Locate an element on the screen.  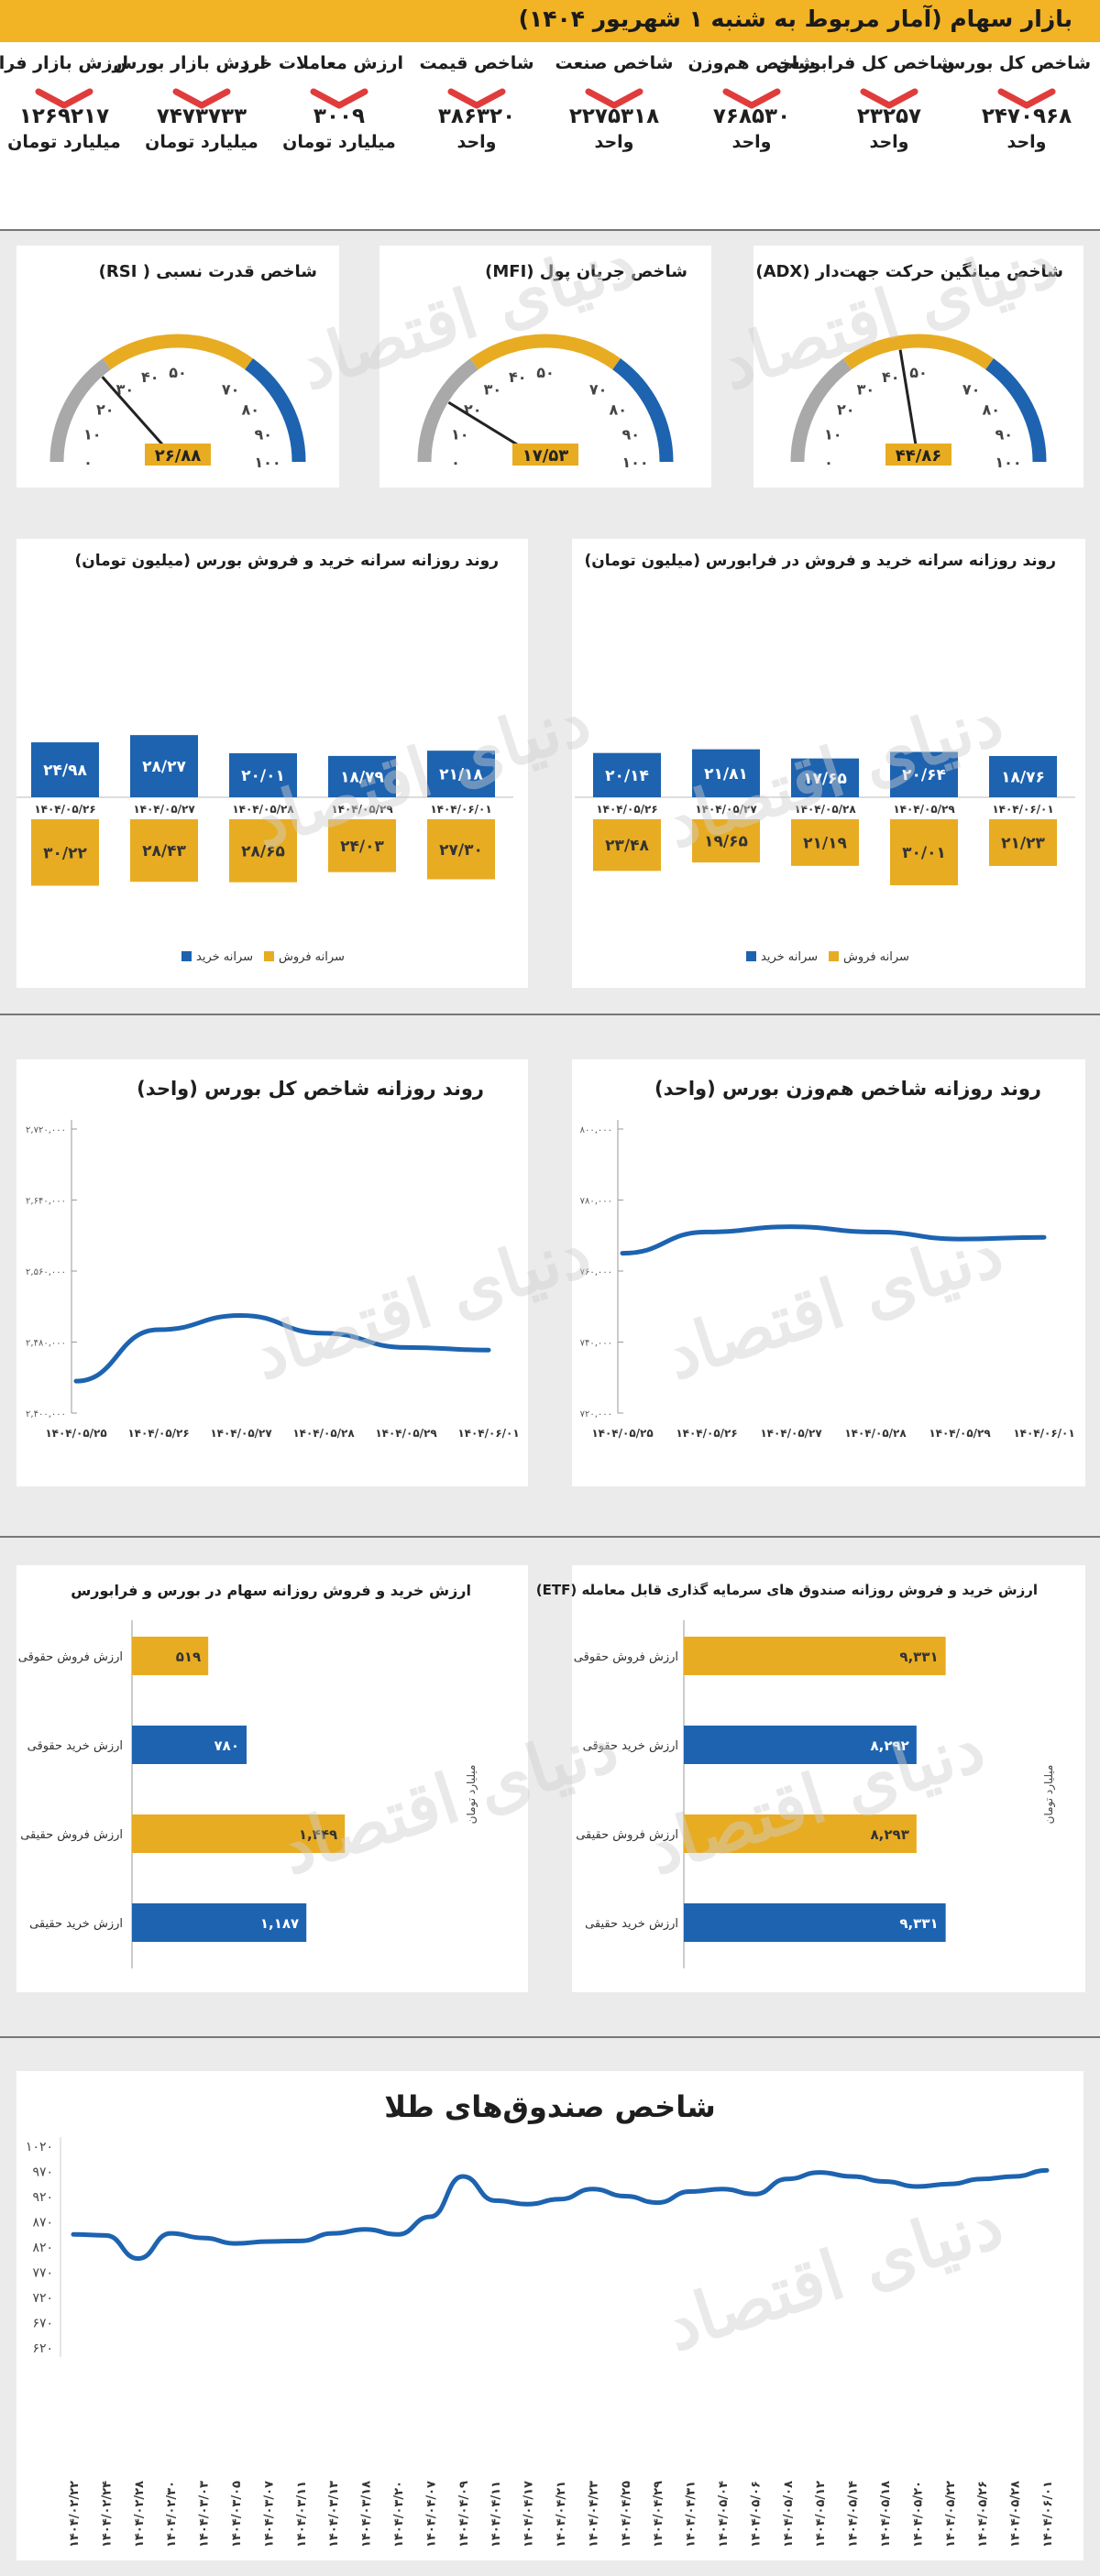
bar-sell-label: ۲۸/۶۵ is located at coordinates (263, 851).